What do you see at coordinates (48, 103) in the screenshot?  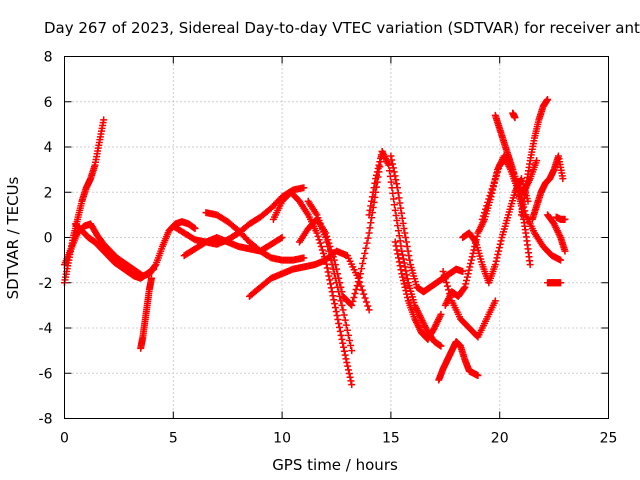 I see `y-tick-label: 6` at bounding box center [48, 103].